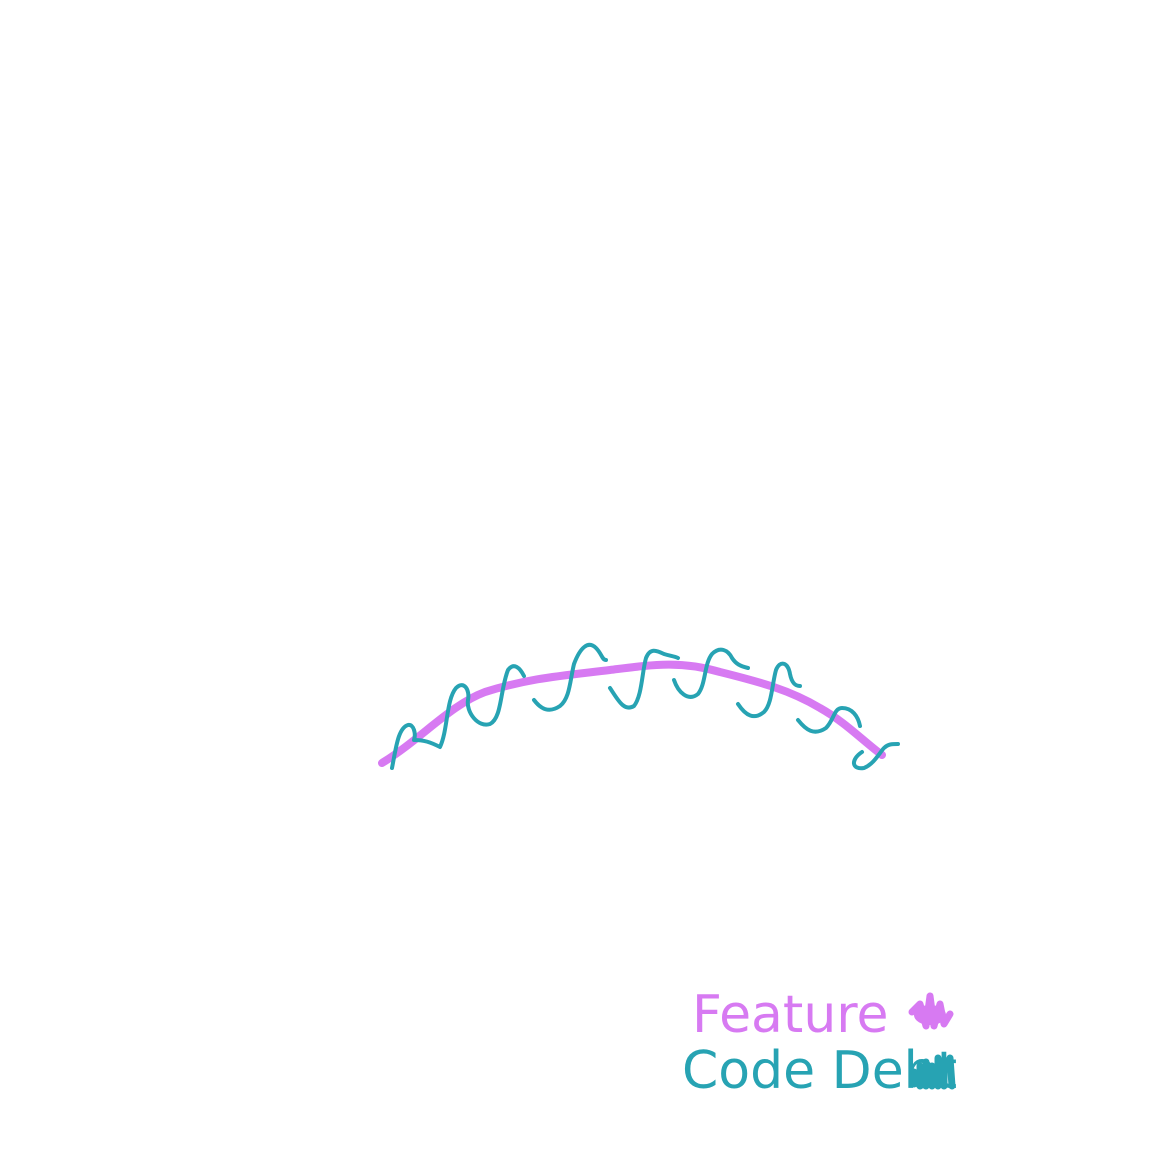 Image resolution: width=1152 pixels, height=1152 pixels. What do you see at coordinates (931, 1011) in the screenshot?
I see `legend-feature-swatch` at bounding box center [931, 1011].